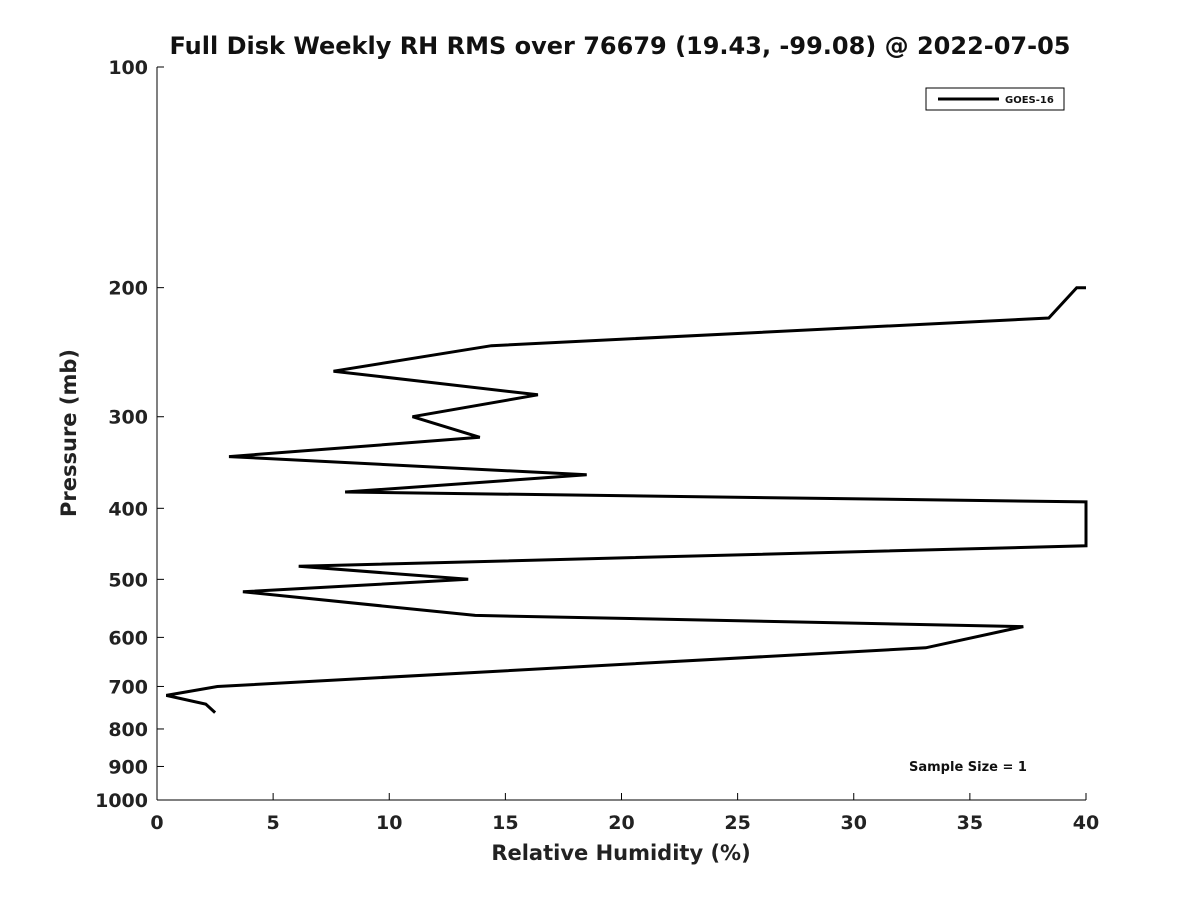 This screenshot has width=1200, height=900. I want to click on x-ticks: 0 5 10 15 20 25 30 35 40, so click(624, 813).